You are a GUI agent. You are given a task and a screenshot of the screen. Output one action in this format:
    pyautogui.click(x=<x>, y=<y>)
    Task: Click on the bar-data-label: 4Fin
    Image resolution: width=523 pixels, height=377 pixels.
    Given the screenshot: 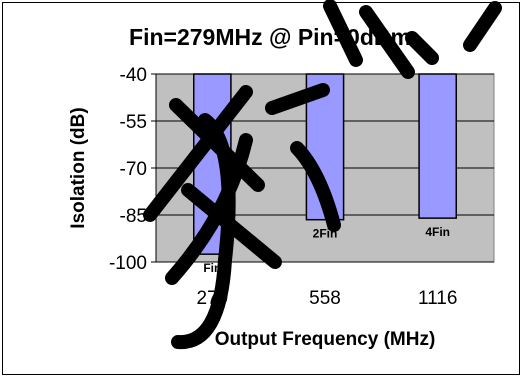 What is the action you would take?
    pyautogui.click(x=437, y=232)
    